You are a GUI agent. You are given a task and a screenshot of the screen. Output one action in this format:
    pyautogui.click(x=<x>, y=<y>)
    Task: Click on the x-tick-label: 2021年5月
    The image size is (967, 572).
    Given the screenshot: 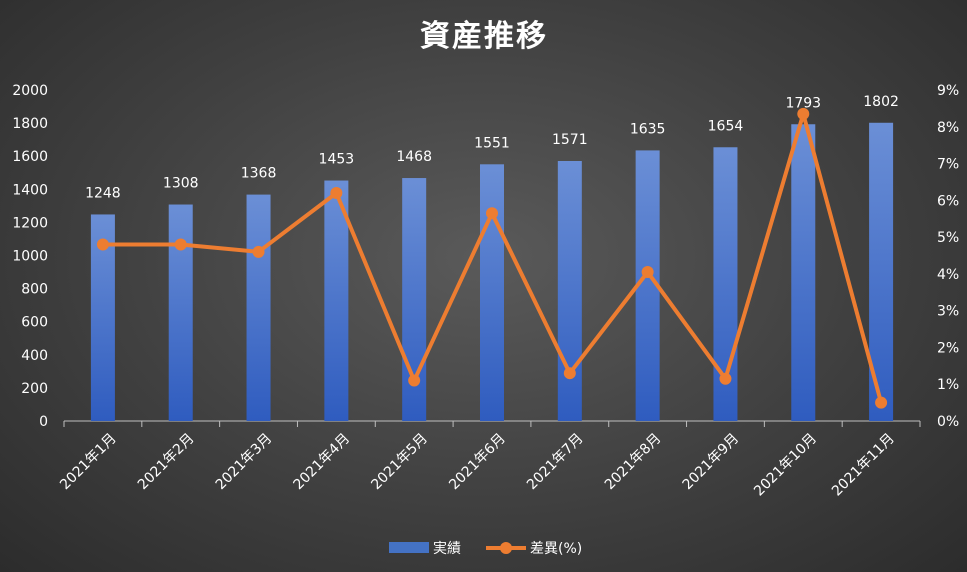 What is the action you would take?
    pyautogui.click(x=399, y=462)
    